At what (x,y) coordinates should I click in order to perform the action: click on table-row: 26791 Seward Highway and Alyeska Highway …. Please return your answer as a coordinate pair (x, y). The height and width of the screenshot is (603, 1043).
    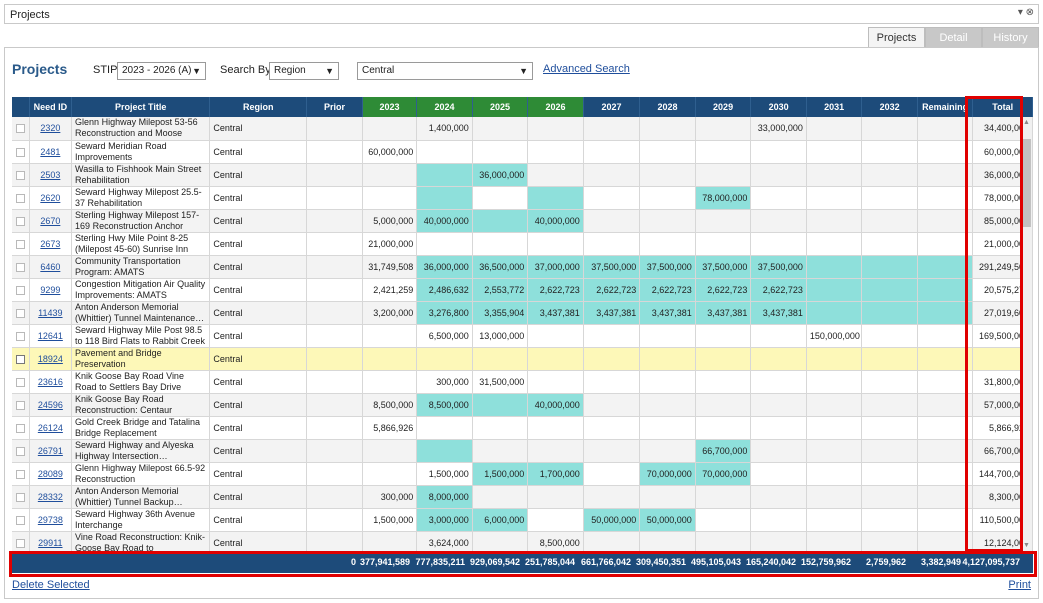
    Looking at the image, I should click on (522, 451).